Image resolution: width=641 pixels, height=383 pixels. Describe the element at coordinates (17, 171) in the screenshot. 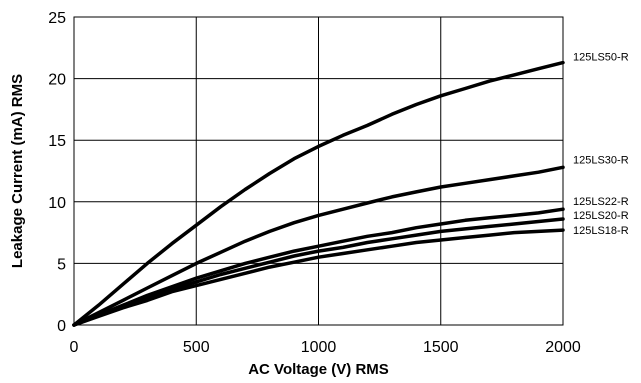

I see `y-axis-title: Leakage Current (mA) RMS` at that location.